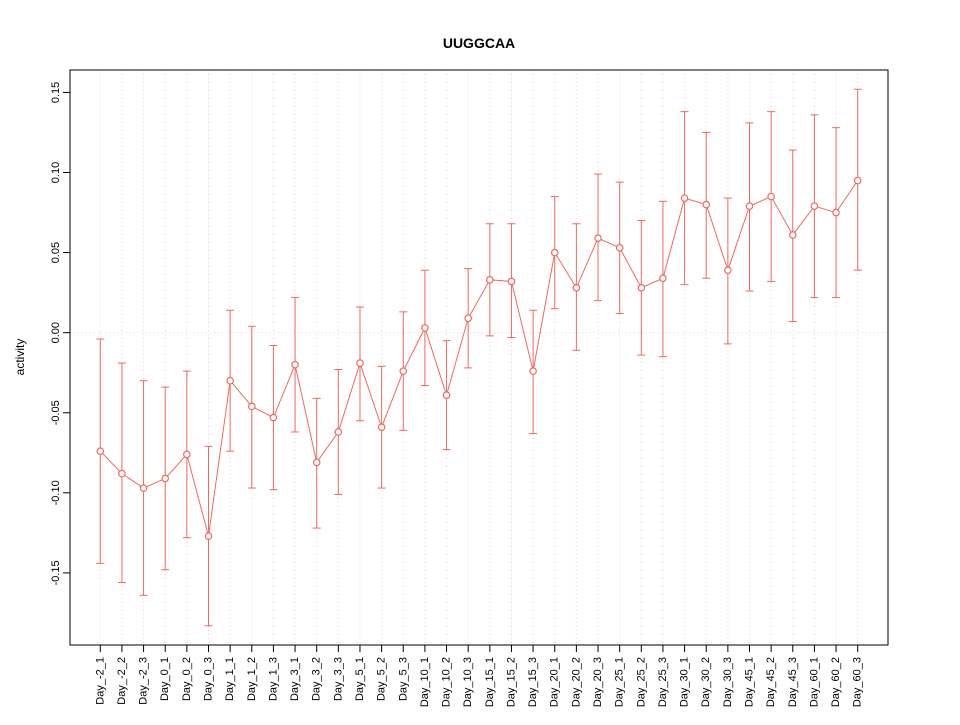 This screenshot has height=725, width=960. I want to click on y-tick-label: 0.00, so click(56, 332).